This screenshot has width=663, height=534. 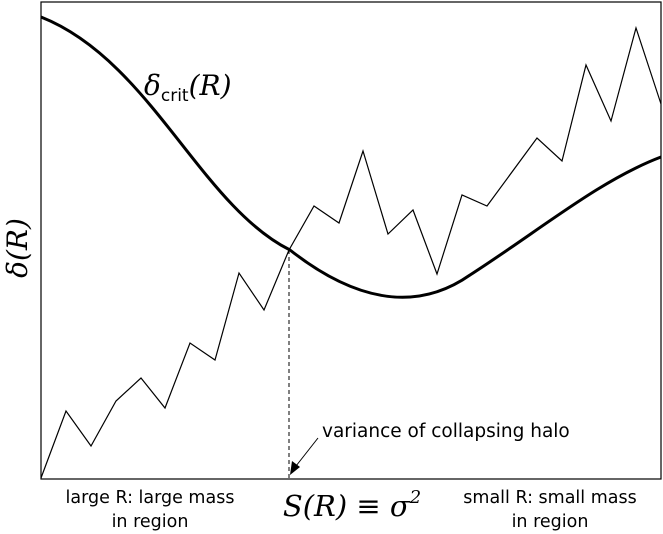 I want to click on x-axis-label: S(R) ≡ σ2, so click(x=352, y=505).